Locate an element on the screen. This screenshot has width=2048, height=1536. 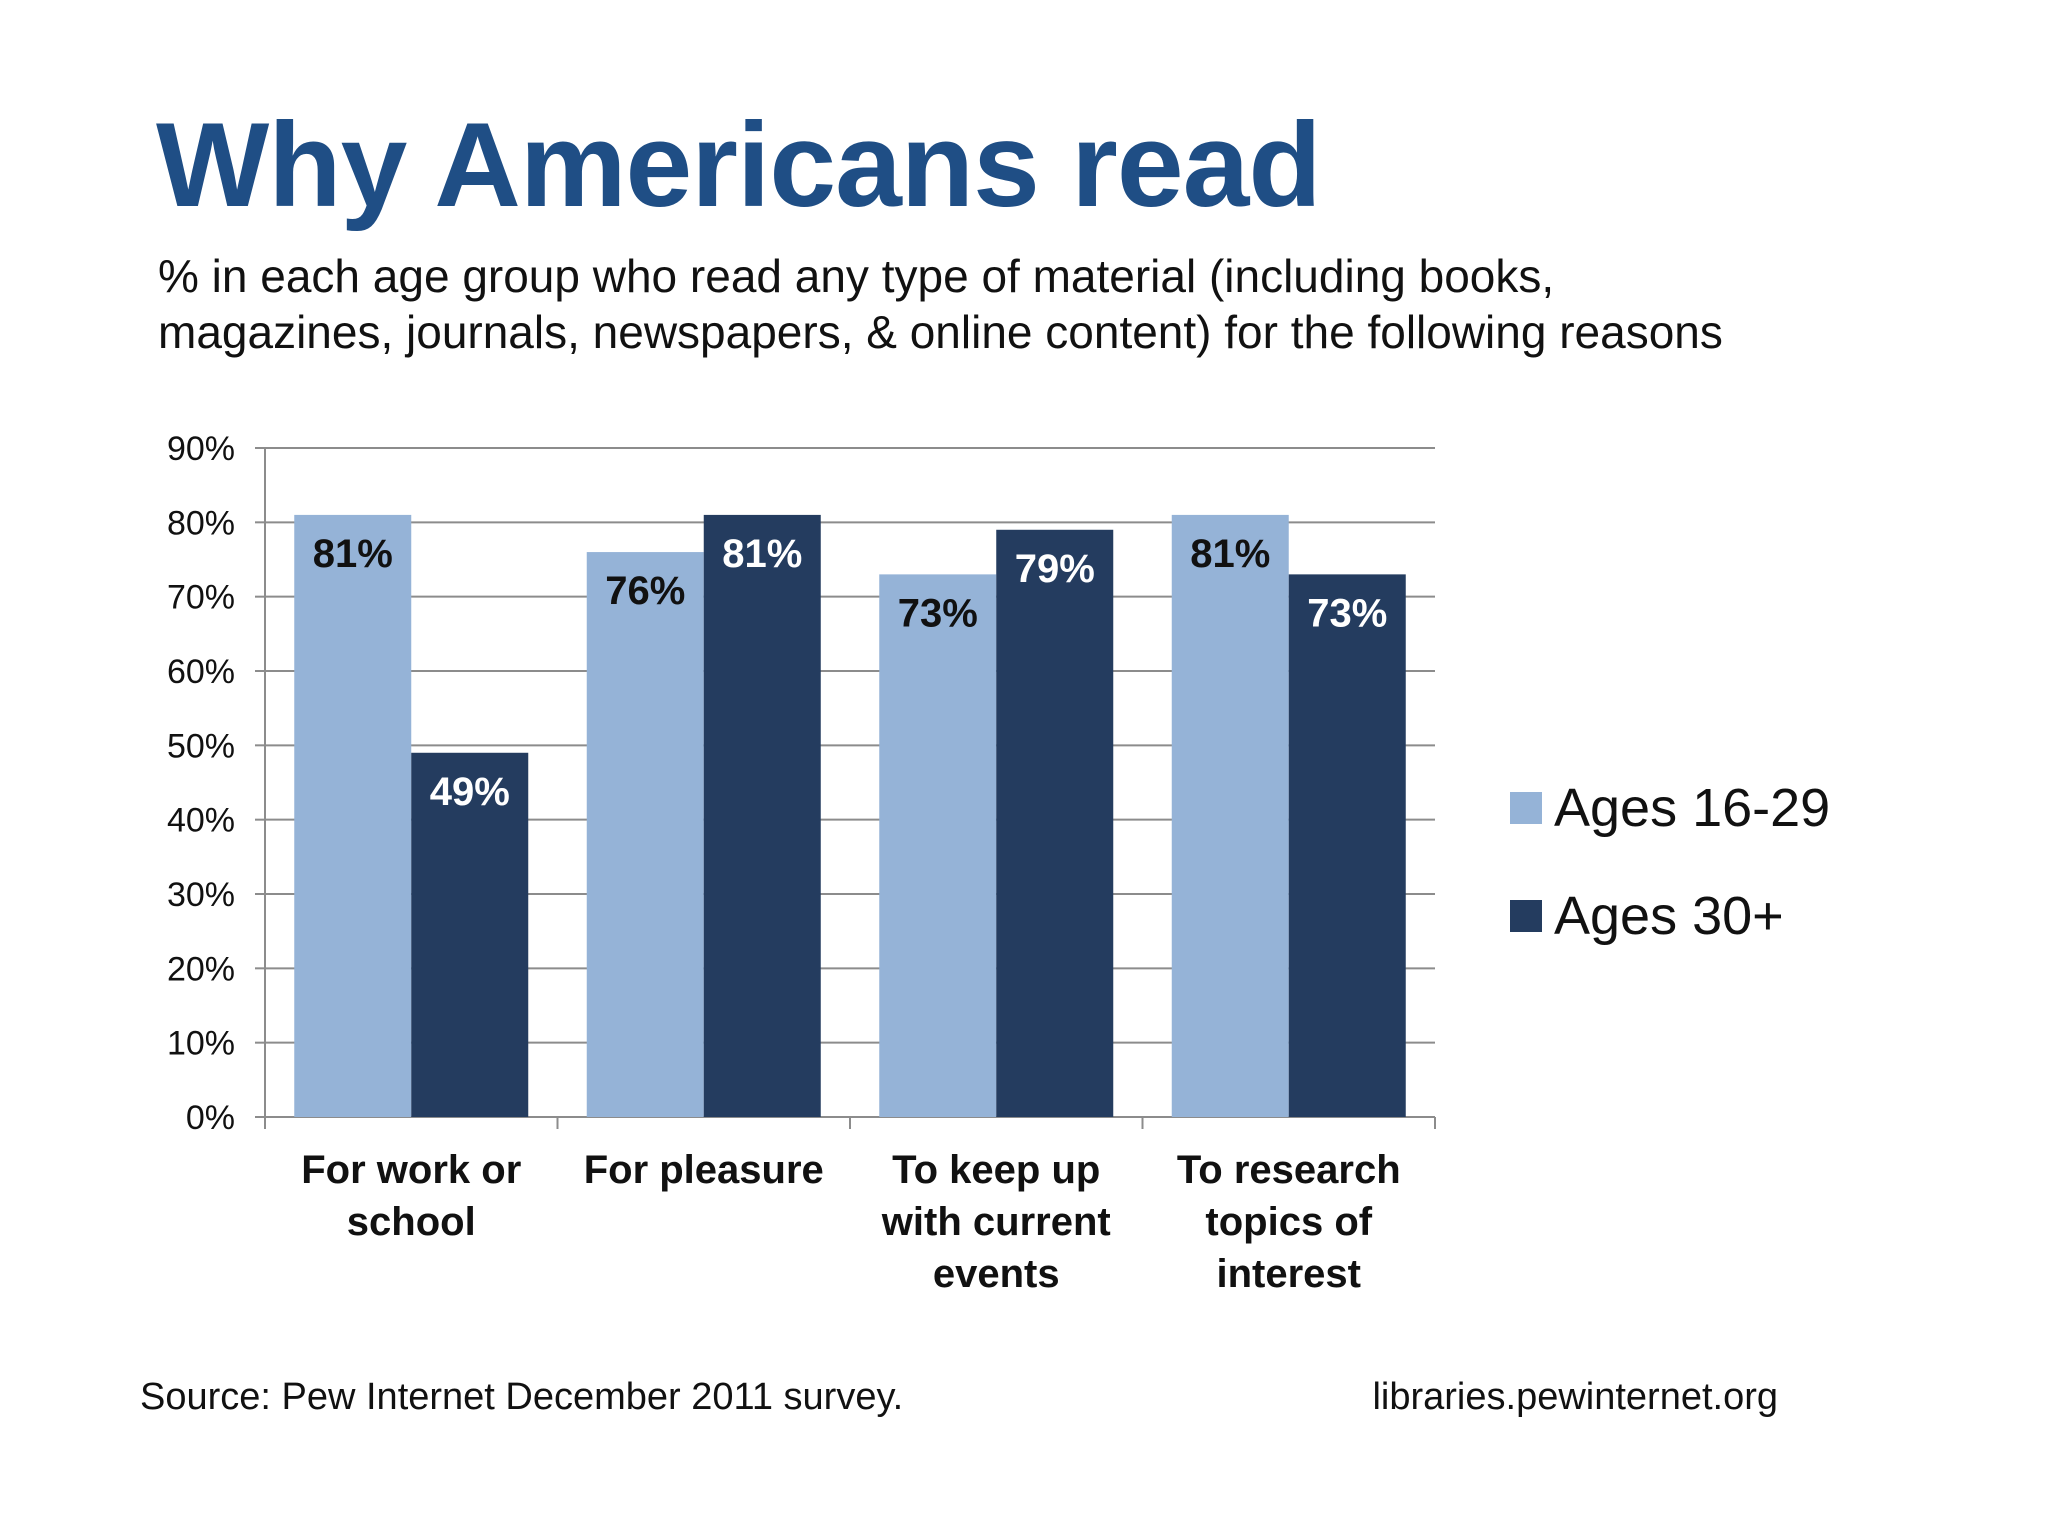
x-category-label: events is located at coordinates (996, 1274).